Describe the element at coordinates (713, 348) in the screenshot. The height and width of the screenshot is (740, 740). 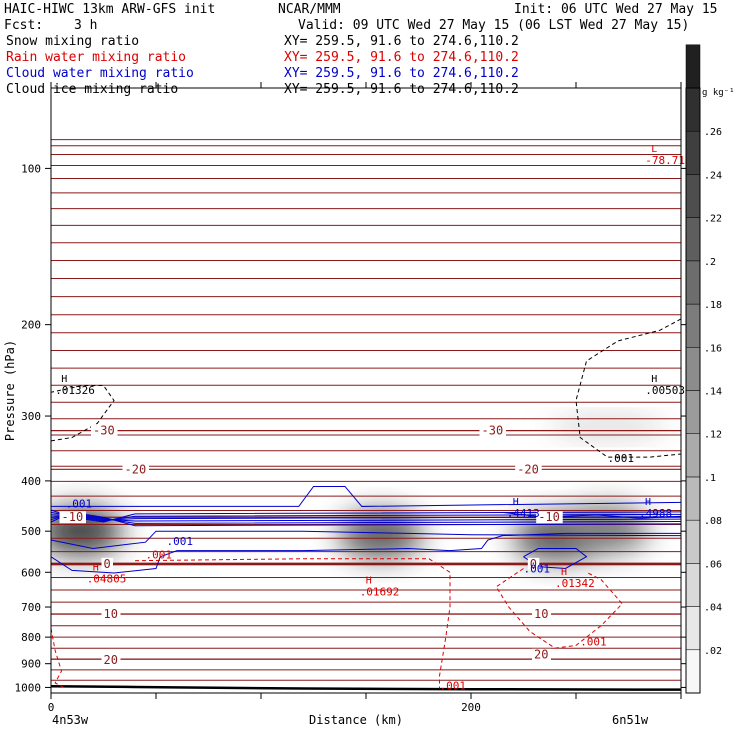
I see `colorbar-tick-label: .16` at that location.